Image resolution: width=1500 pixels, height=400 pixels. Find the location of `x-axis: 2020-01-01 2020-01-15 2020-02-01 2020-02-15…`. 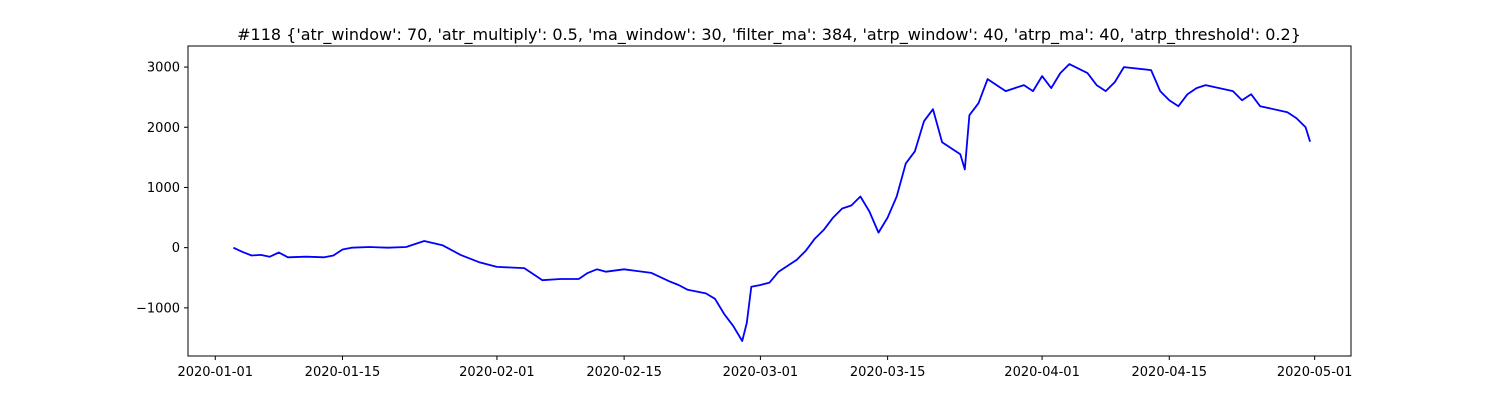

x-axis: 2020-01-01 2020-01-15 2020-02-01 2020-02-15… is located at coordinates (764, 368).